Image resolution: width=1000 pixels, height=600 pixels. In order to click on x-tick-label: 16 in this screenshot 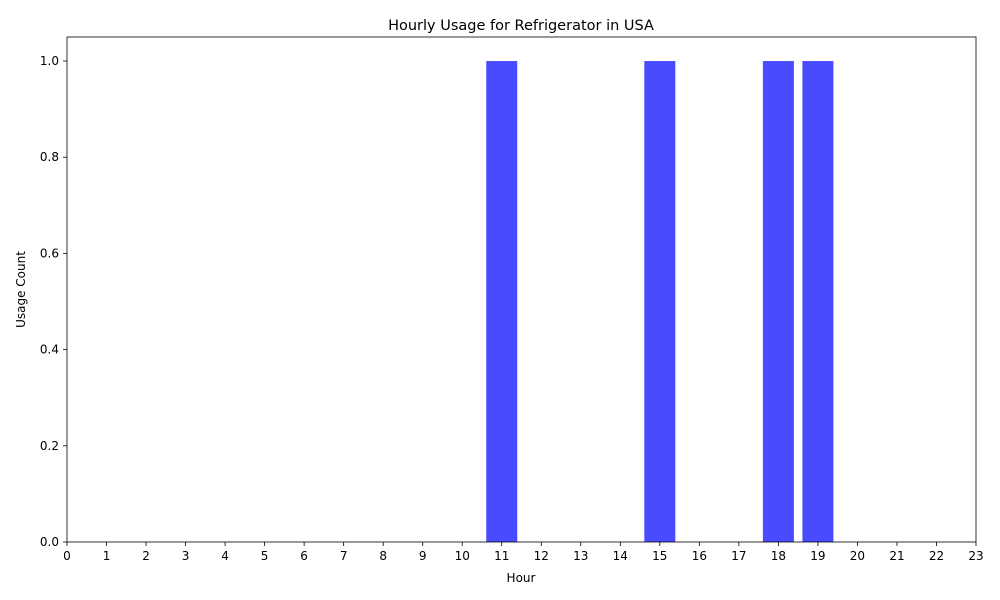, I will do `click(699, 556)`.